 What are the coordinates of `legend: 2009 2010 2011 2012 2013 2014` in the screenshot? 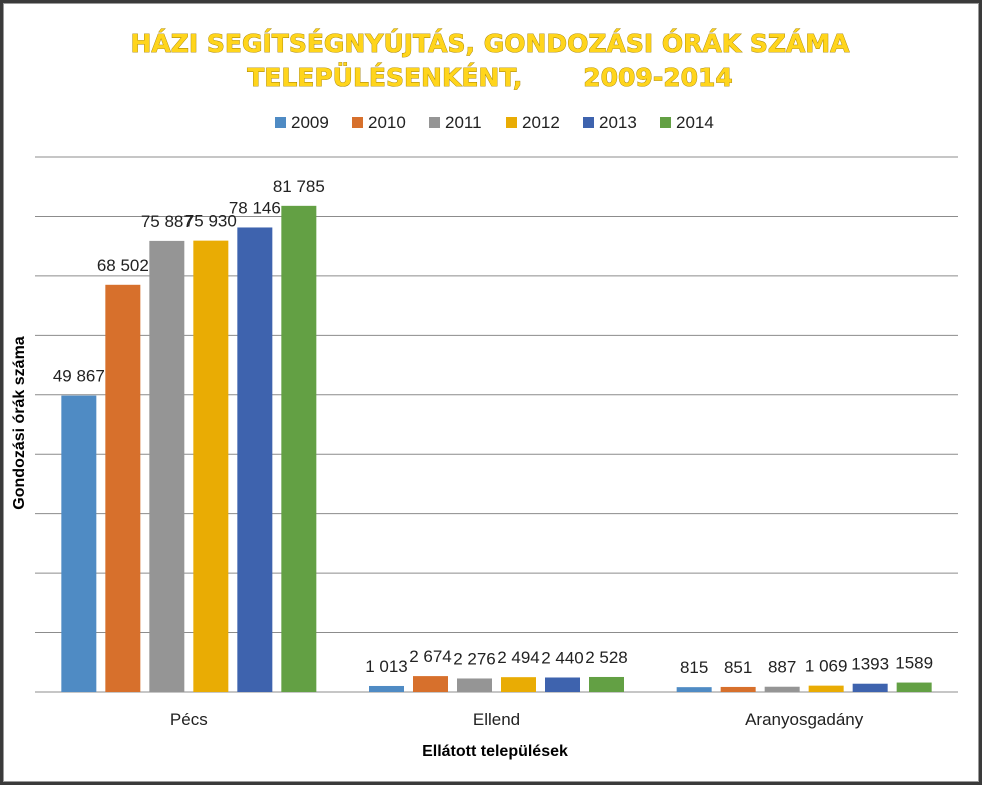 It's located at (494, 122).